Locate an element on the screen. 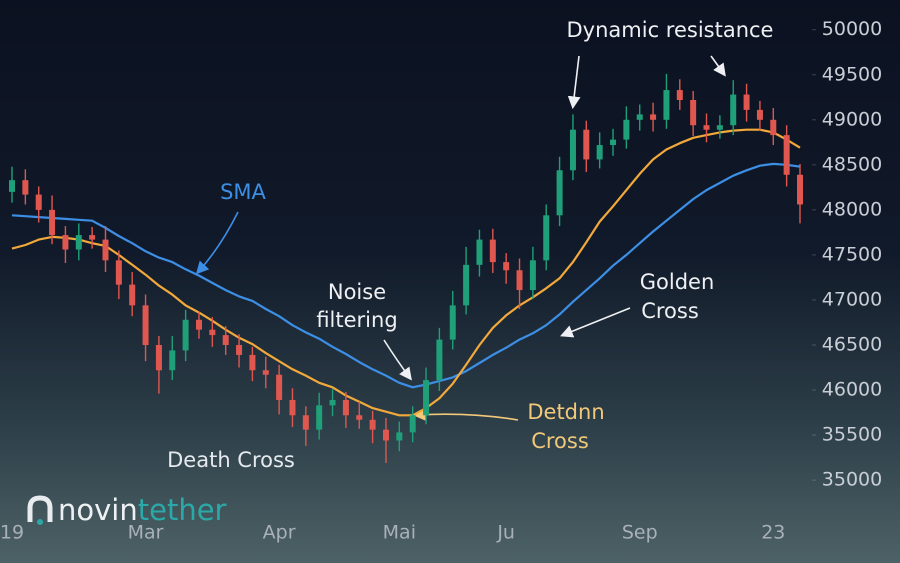 The image size is (900, 563). annotation: Death Cross is located at coordinates (231, 460).